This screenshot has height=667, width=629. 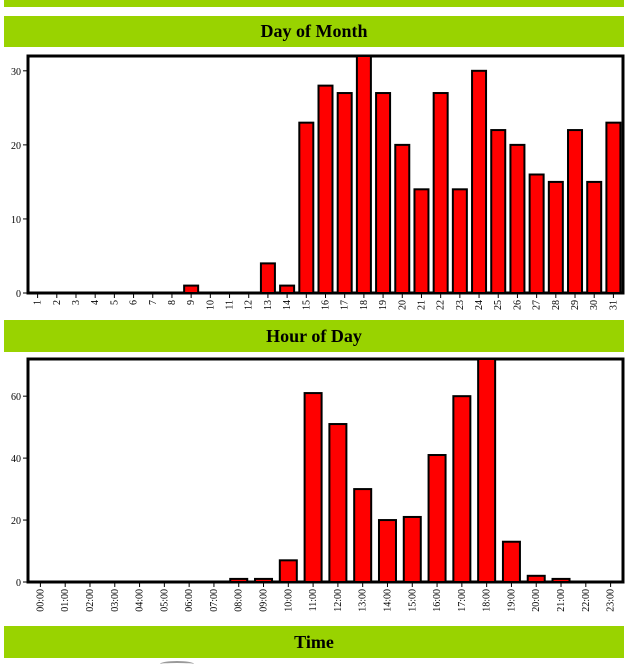 I want to click on day-x-tick-label: 1, so click(x=38, y=302).